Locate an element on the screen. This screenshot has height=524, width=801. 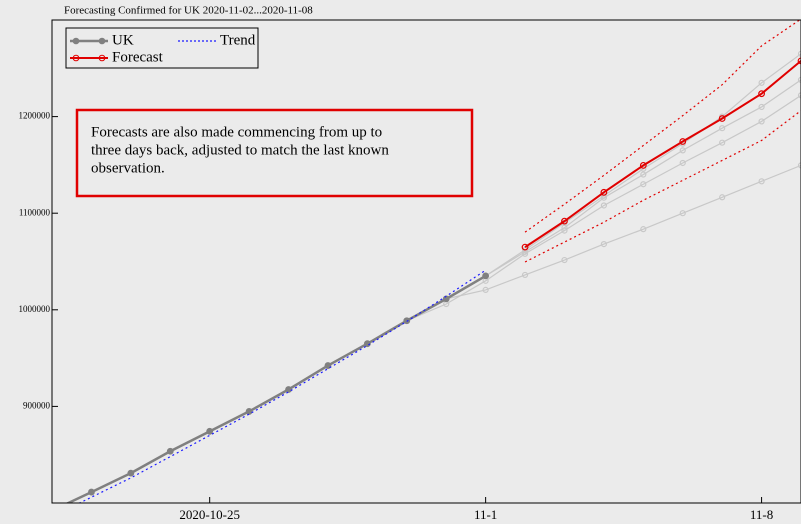
annotation-text: observation. is located at coordinates (128, 168).